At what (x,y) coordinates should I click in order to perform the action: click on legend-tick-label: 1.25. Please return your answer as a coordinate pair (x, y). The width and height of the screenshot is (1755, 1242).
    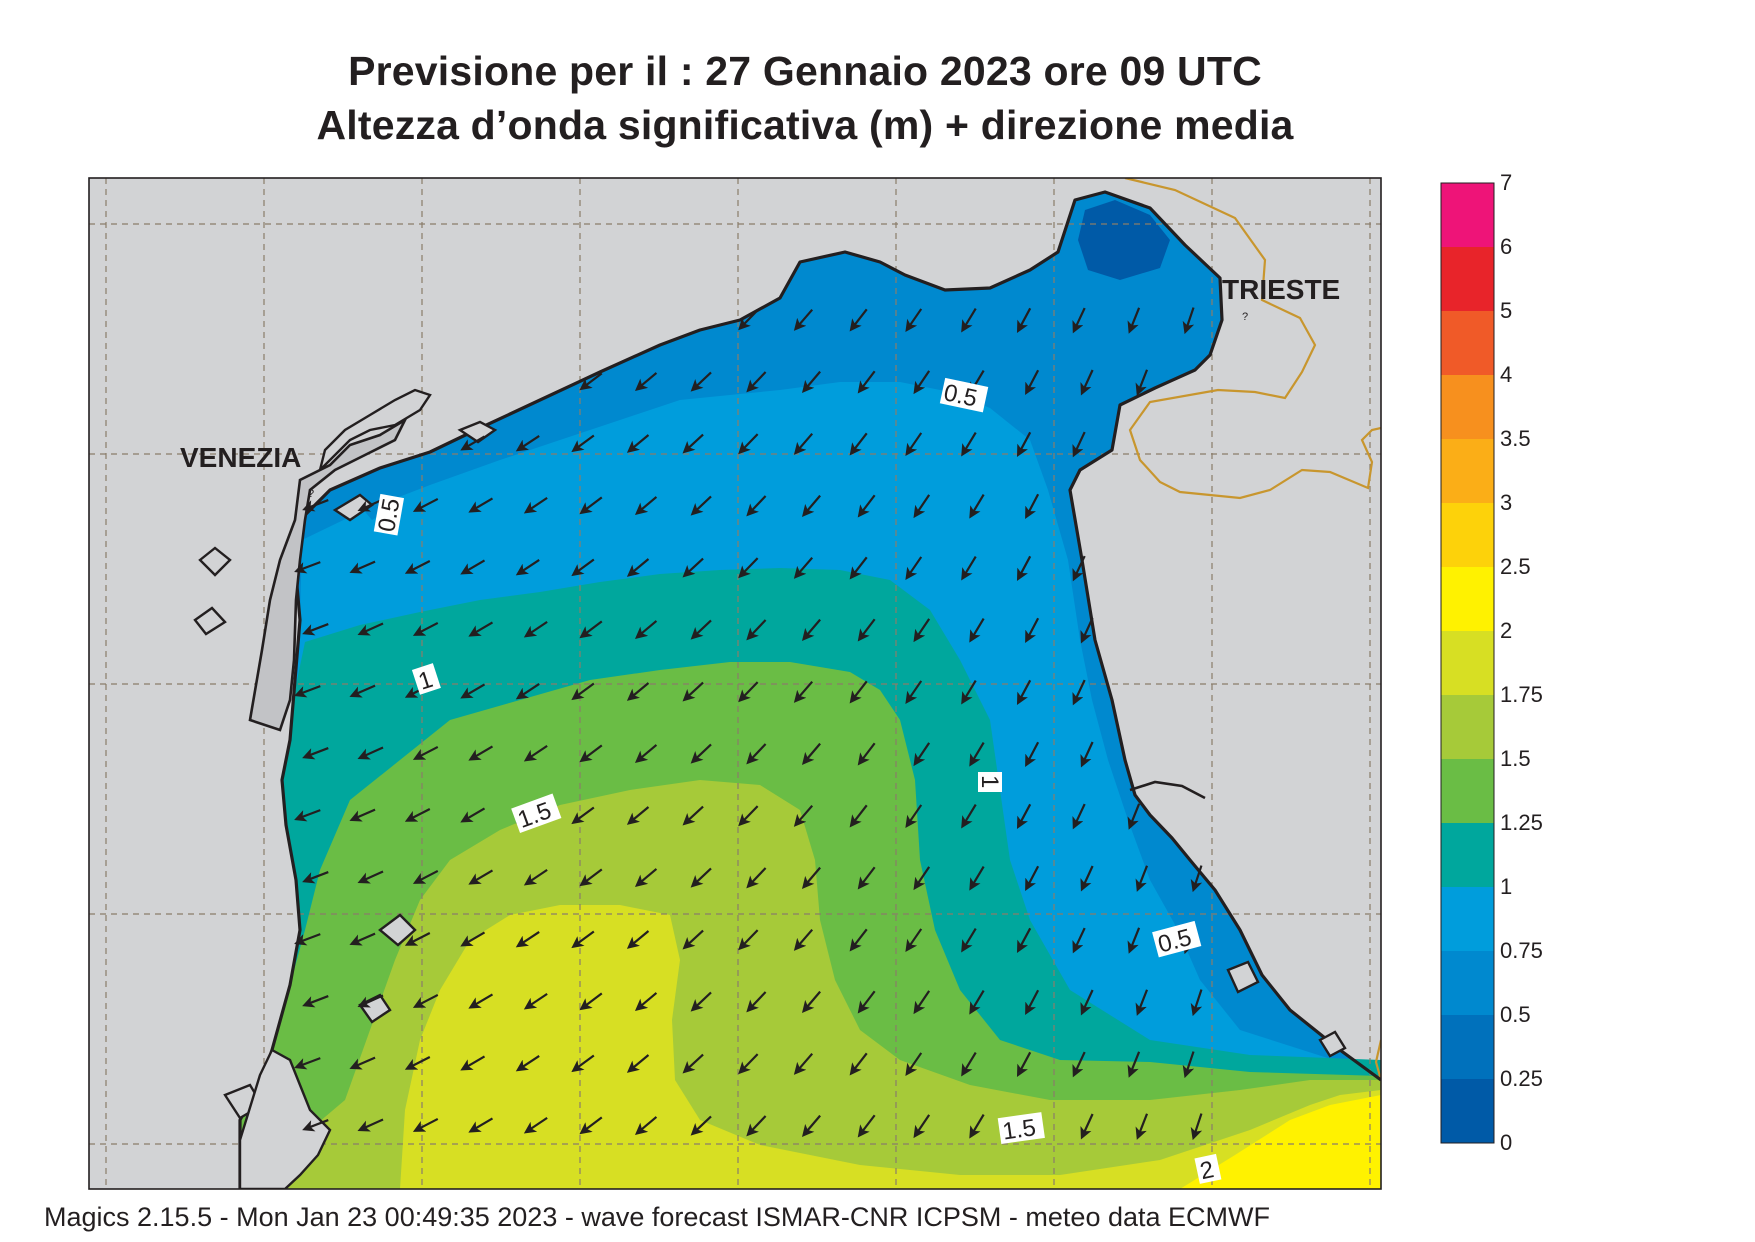
    Looking at the image, I should click on (1521, 822).